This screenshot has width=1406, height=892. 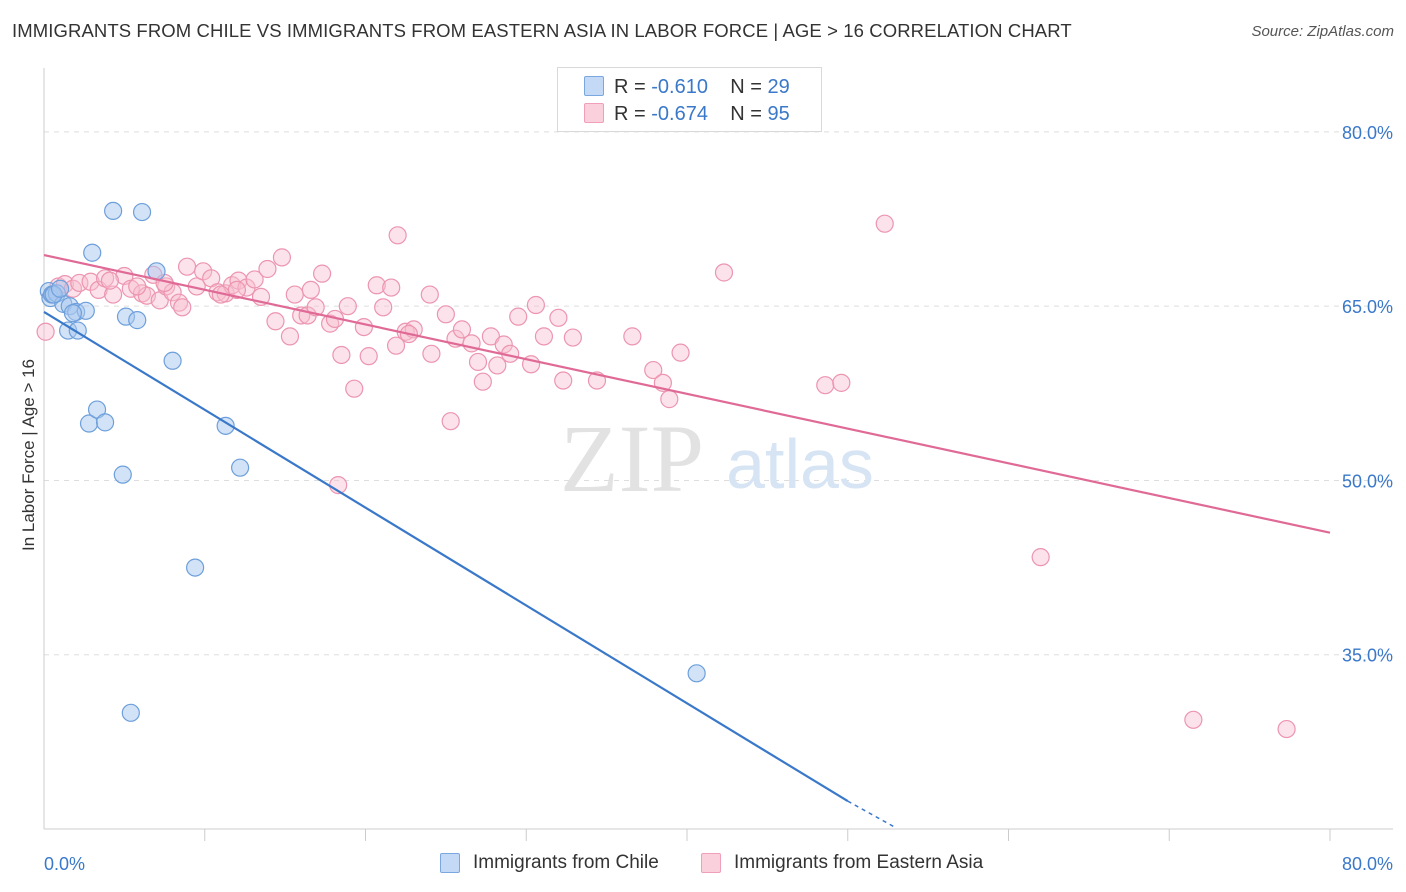 I want to click on bottom-legend-label-asia: Immigrants from Eastern Asia, so click(x=859, y=862).